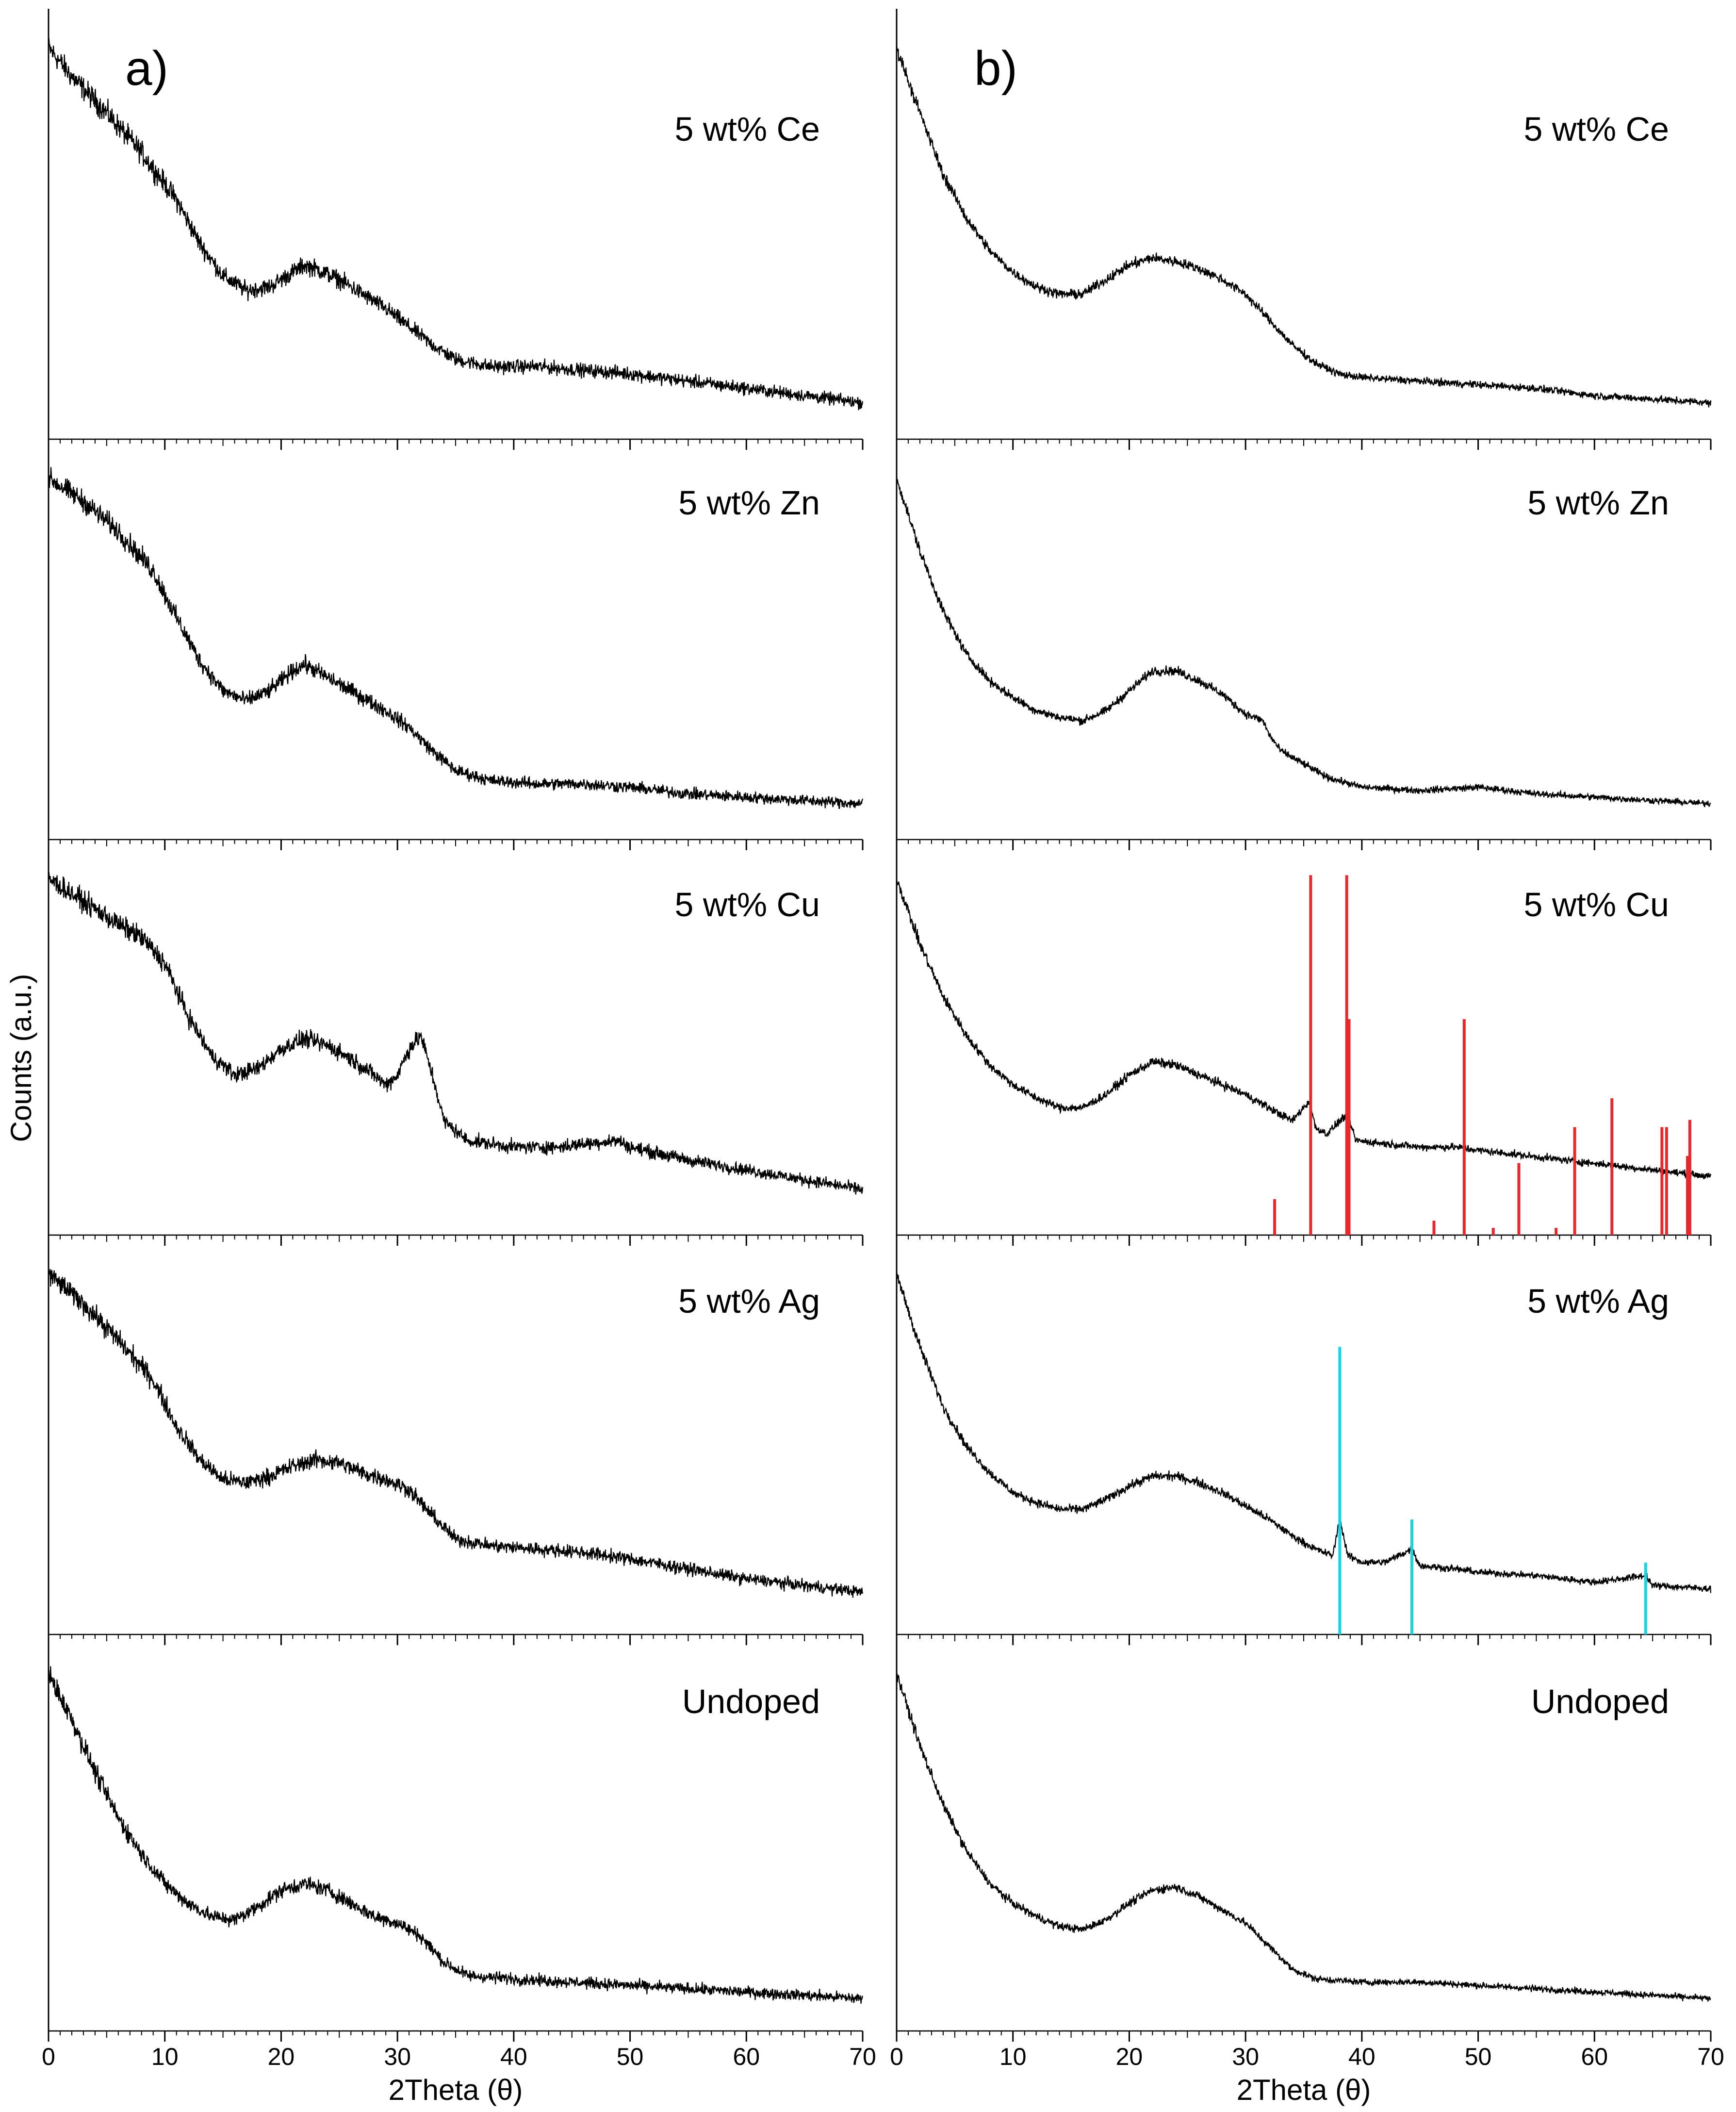 Image resolution: width=1736 pixels, height=2112 pixels. I want to click on xrd-curve-b-5-wt-cu, so click(1304, 1029).